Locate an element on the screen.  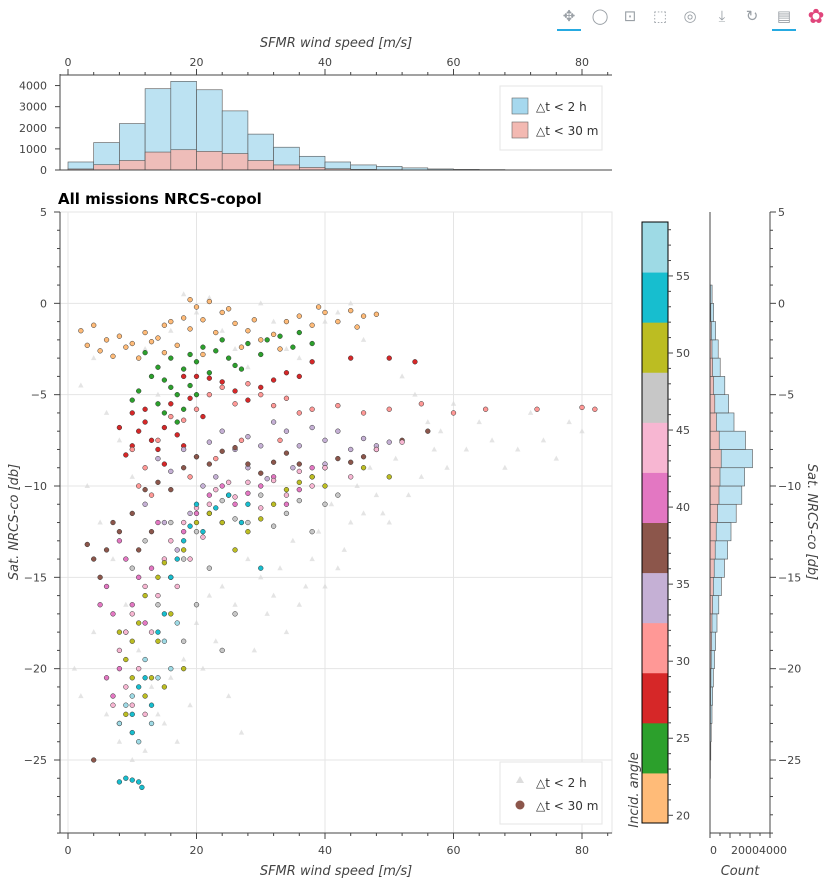
lasso-select-icon: ◯ is located at coordinates (600, 16).